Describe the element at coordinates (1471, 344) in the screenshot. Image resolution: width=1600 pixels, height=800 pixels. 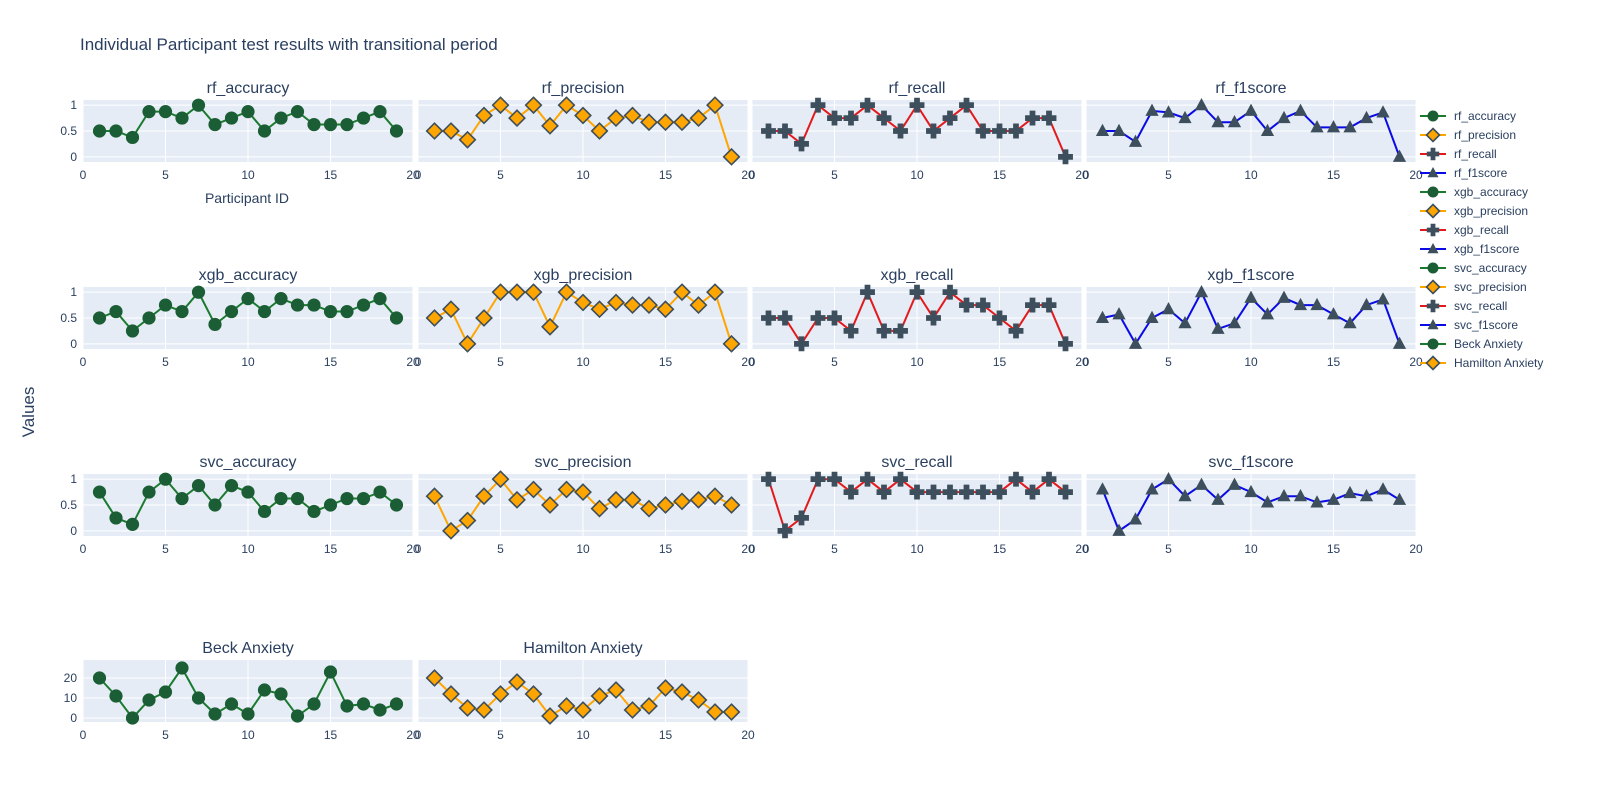
I see `legend-item-beck-anxiety: Beck Anxiety` at that location.